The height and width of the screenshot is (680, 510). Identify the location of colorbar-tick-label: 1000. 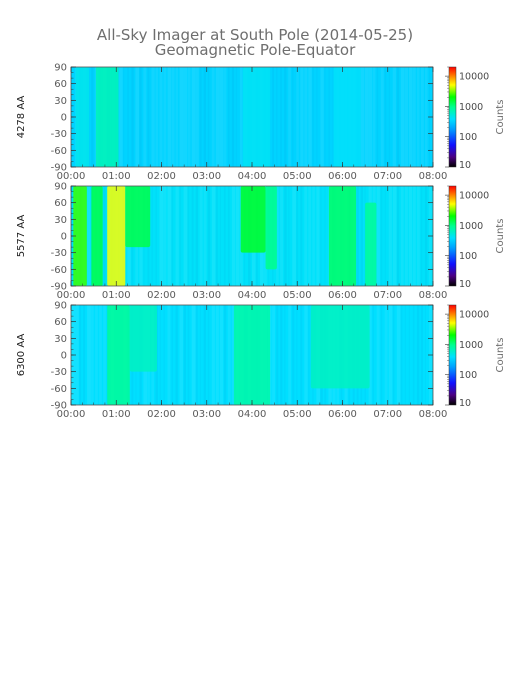
(471, 345).